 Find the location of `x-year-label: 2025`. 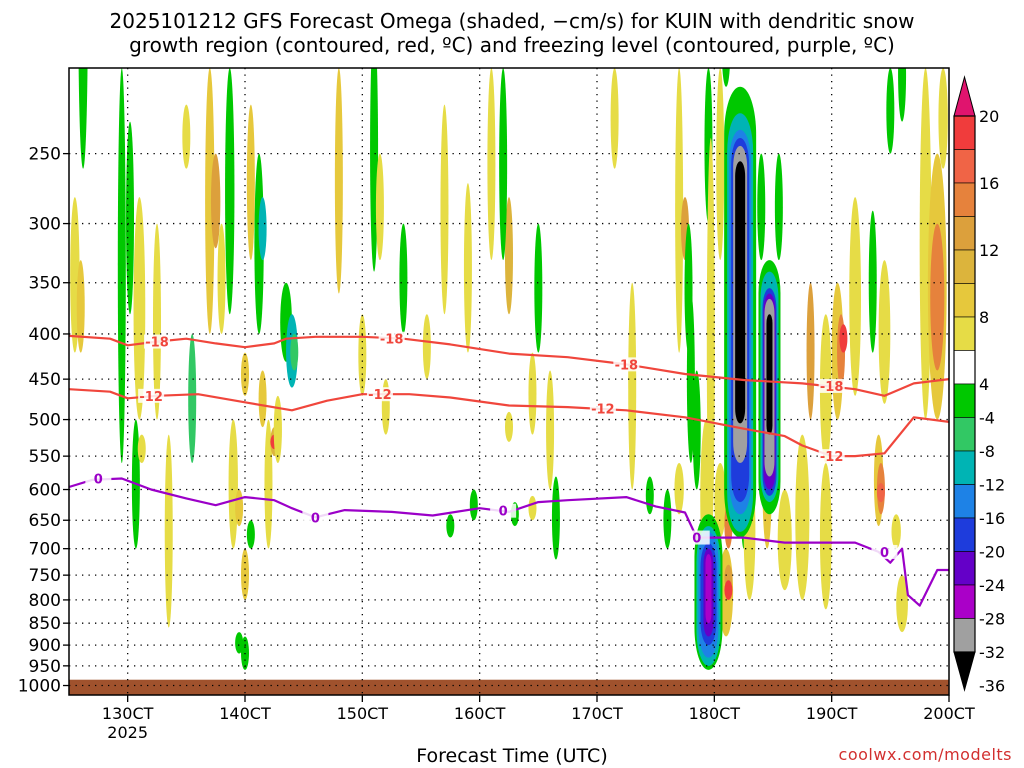

x-year-label: 2025 is located at coordinates (127, 732).